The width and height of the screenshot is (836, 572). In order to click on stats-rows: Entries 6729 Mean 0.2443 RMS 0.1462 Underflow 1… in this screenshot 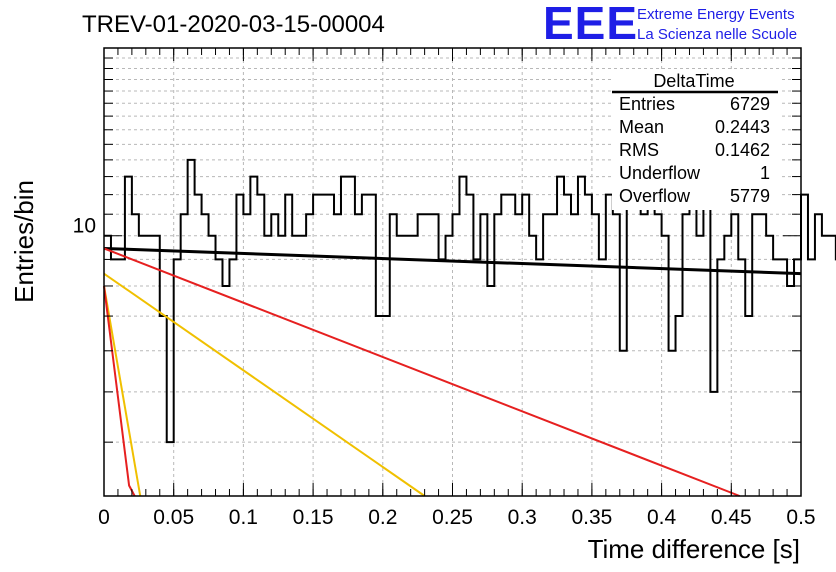, I will do `click(694, 150)`.